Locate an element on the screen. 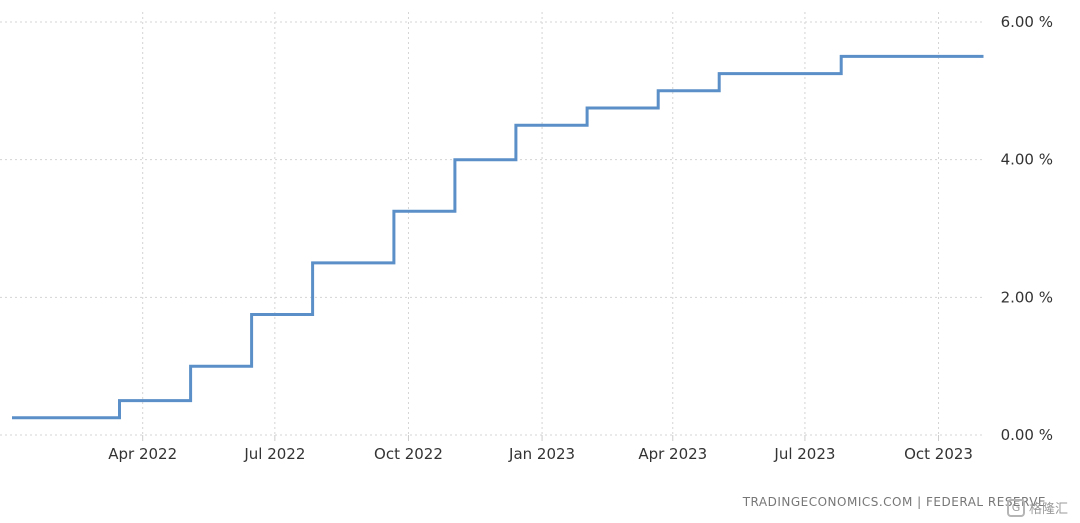  x-tick-label: Jul 2023 is located at coordinates (804, 454).